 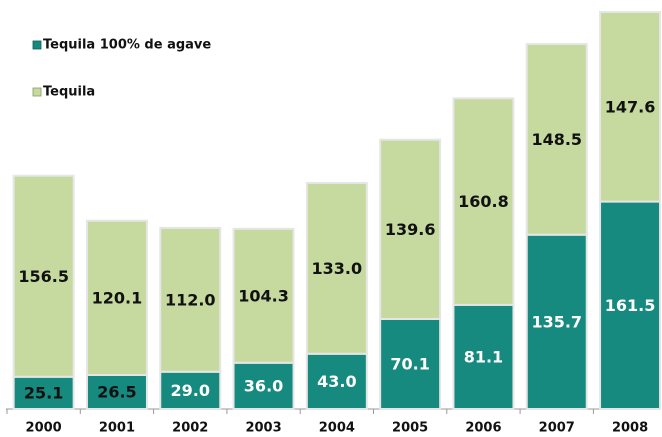 What do you see at coordinates (127, 45) in the screenshot?
I see `legend-label: Tequila 100% de agave` at bounding box center [127, 45].